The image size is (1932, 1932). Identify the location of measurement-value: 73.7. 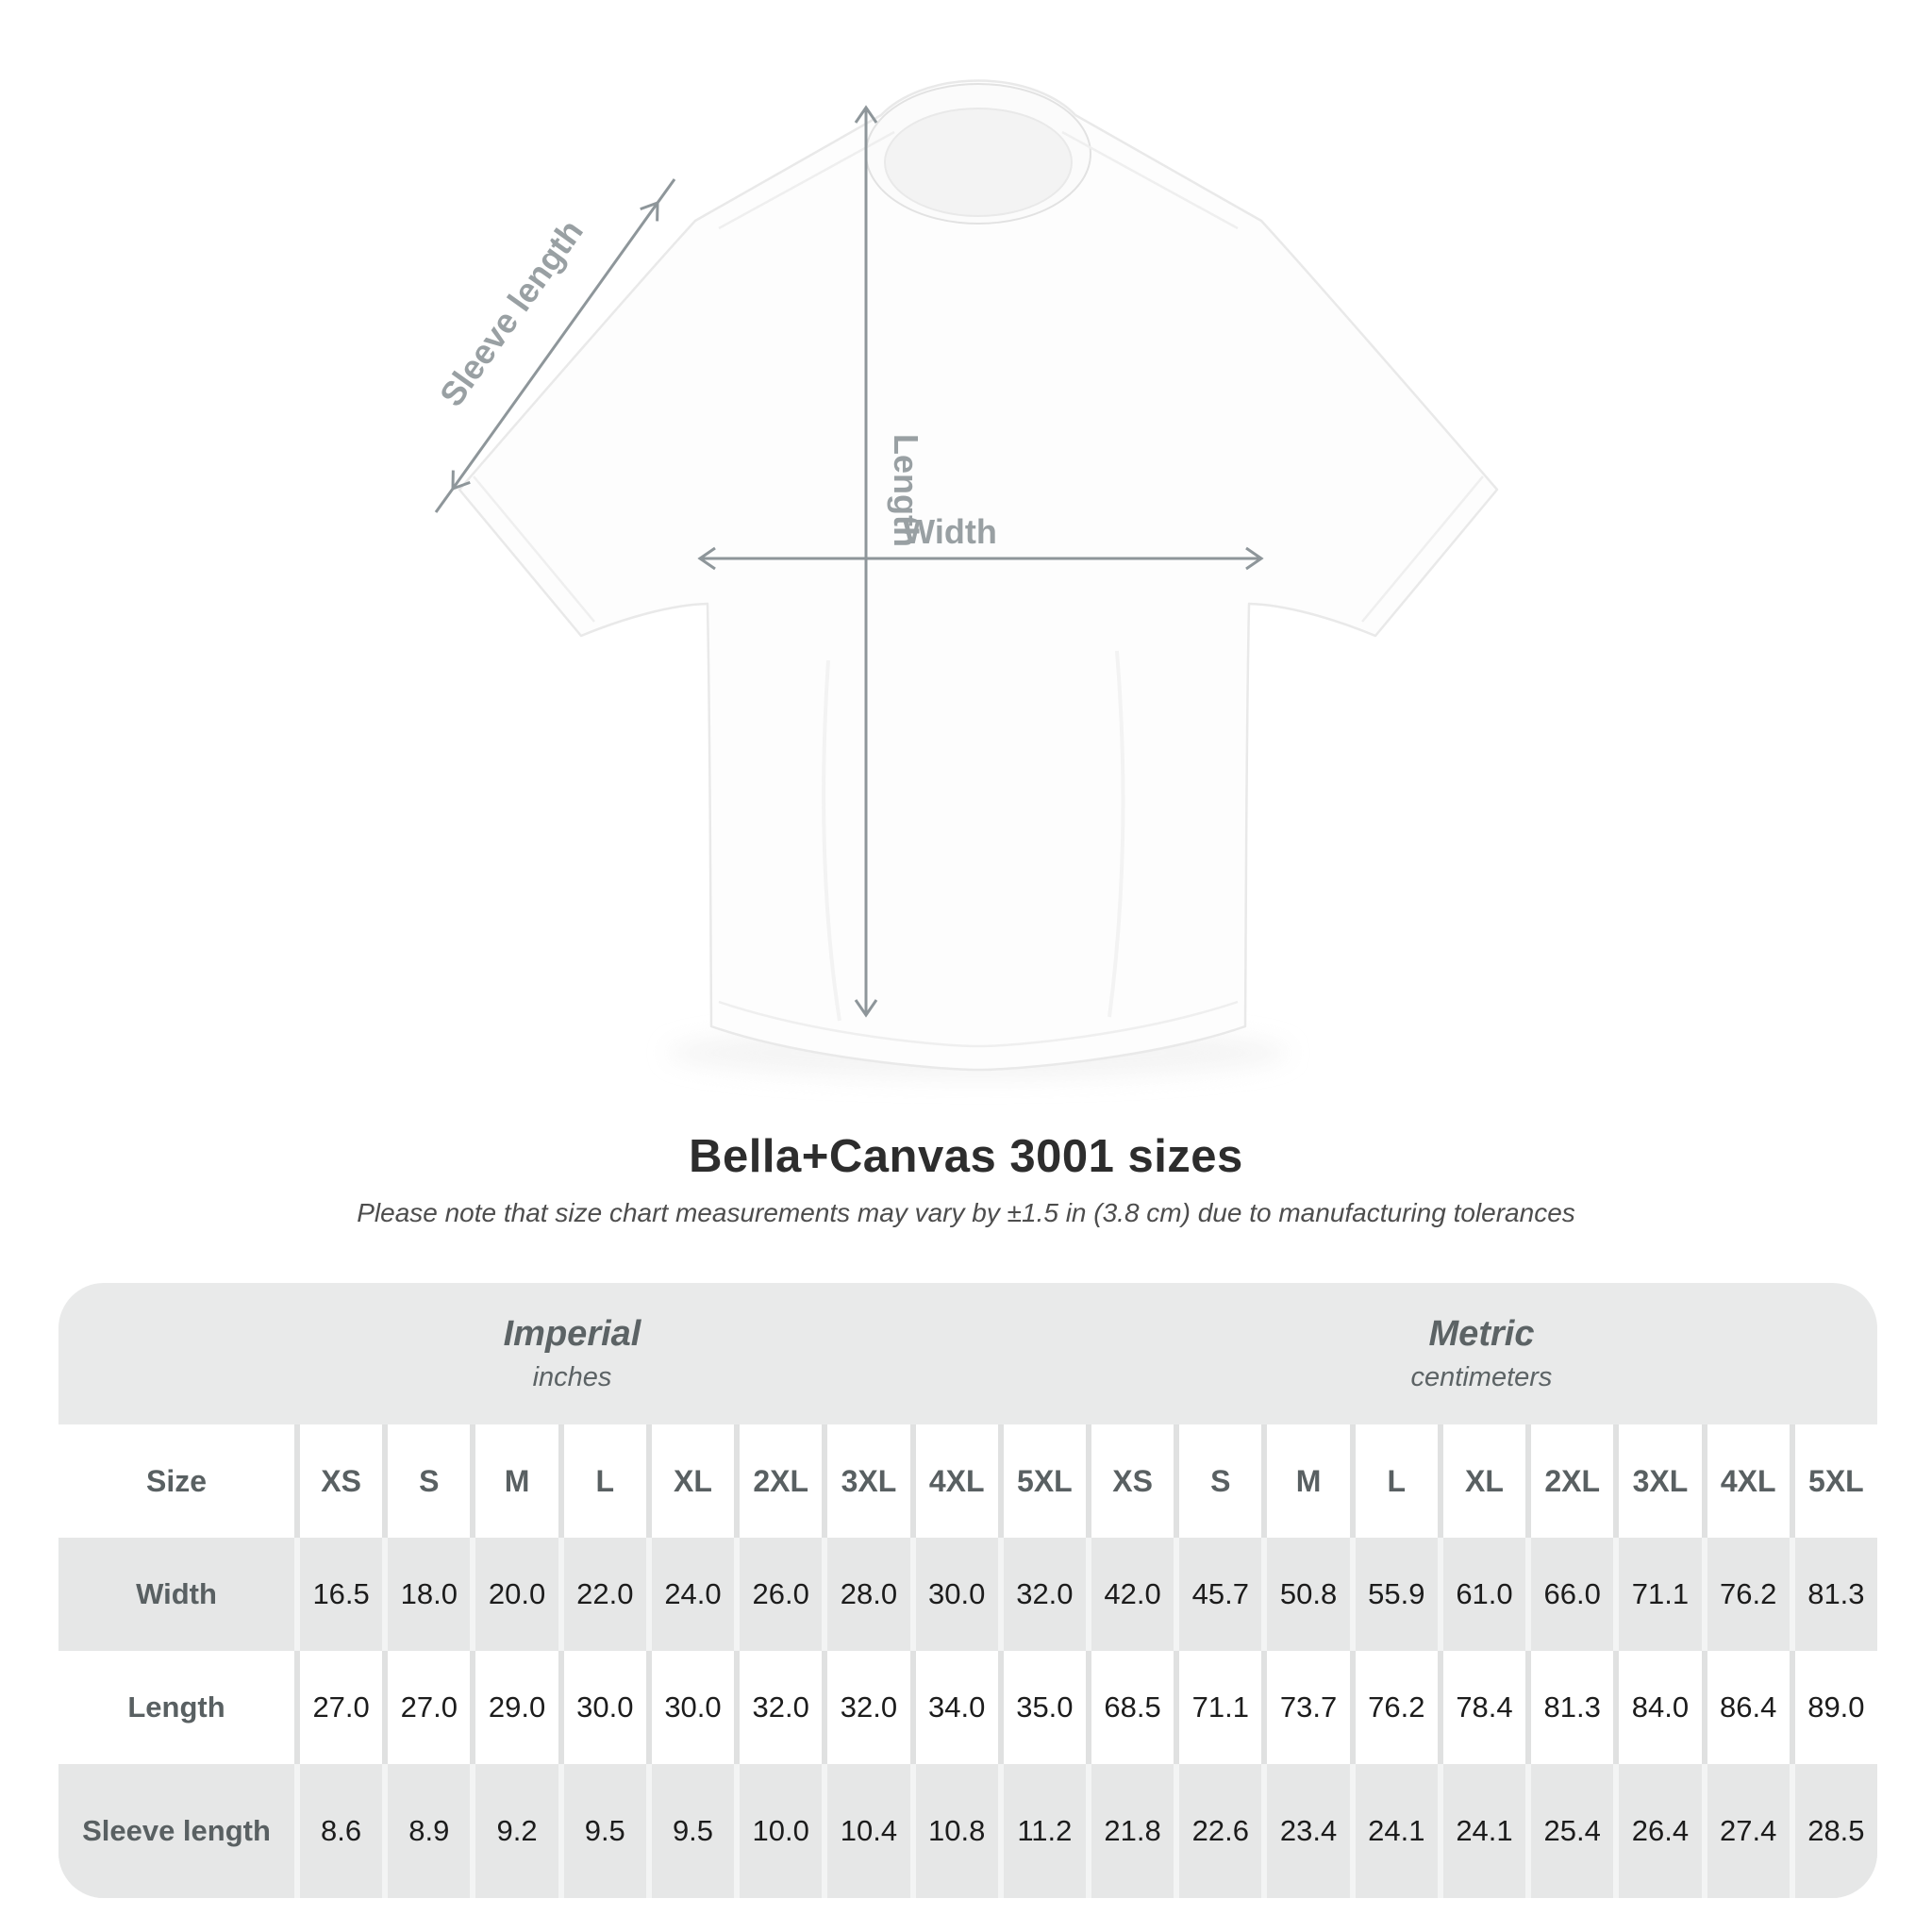
(1309, 1708).